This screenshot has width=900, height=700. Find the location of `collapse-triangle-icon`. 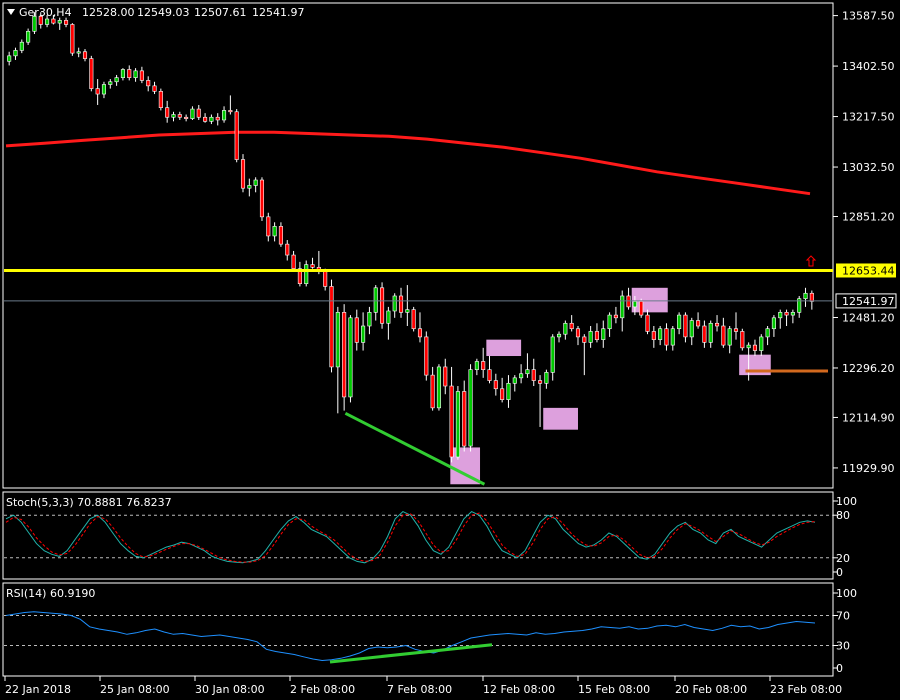

collapse-triangle-icon is located at coordinates (11, 12).